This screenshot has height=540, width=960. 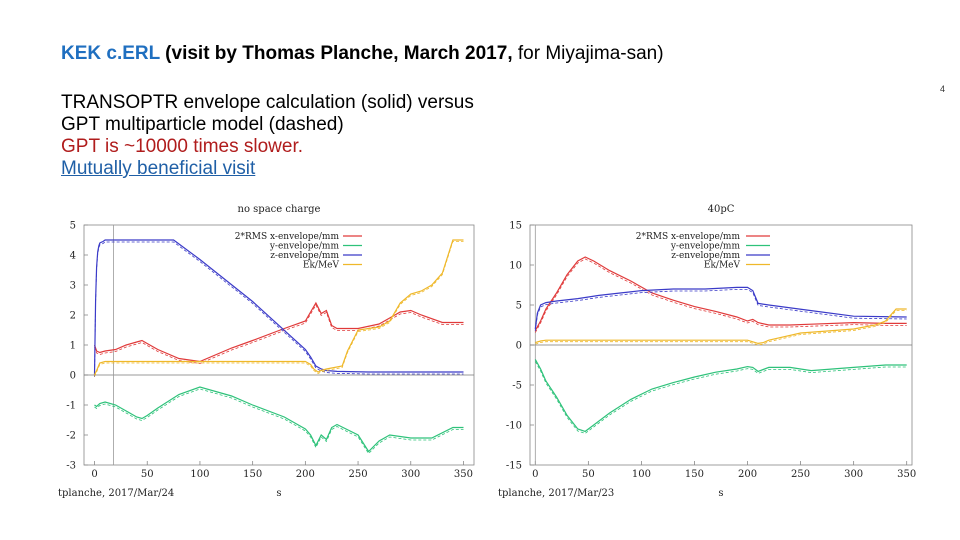 I want to click on title-visit: (visit by Thomas Planche, March 2017,, so click(x=336, y=53).